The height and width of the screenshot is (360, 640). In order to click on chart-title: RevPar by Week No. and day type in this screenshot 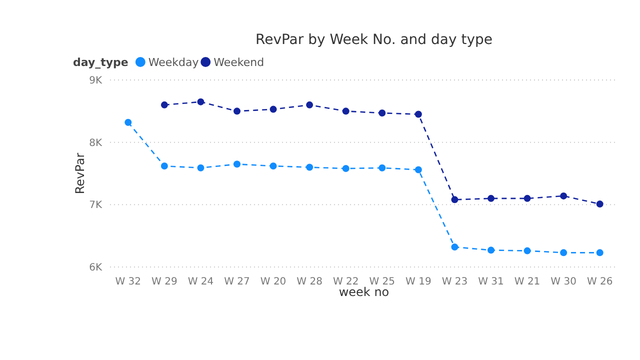, I will do `click(374, 40)`.